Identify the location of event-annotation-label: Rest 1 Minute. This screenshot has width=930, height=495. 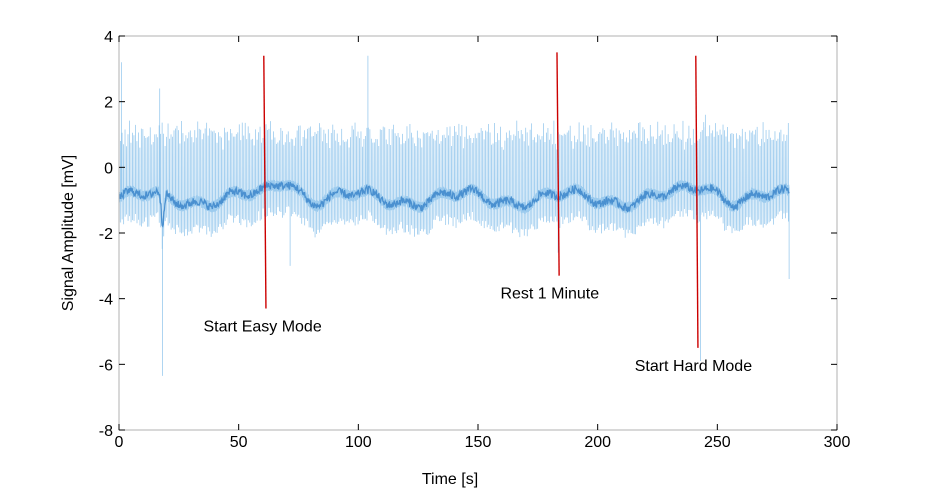
(549, 294).